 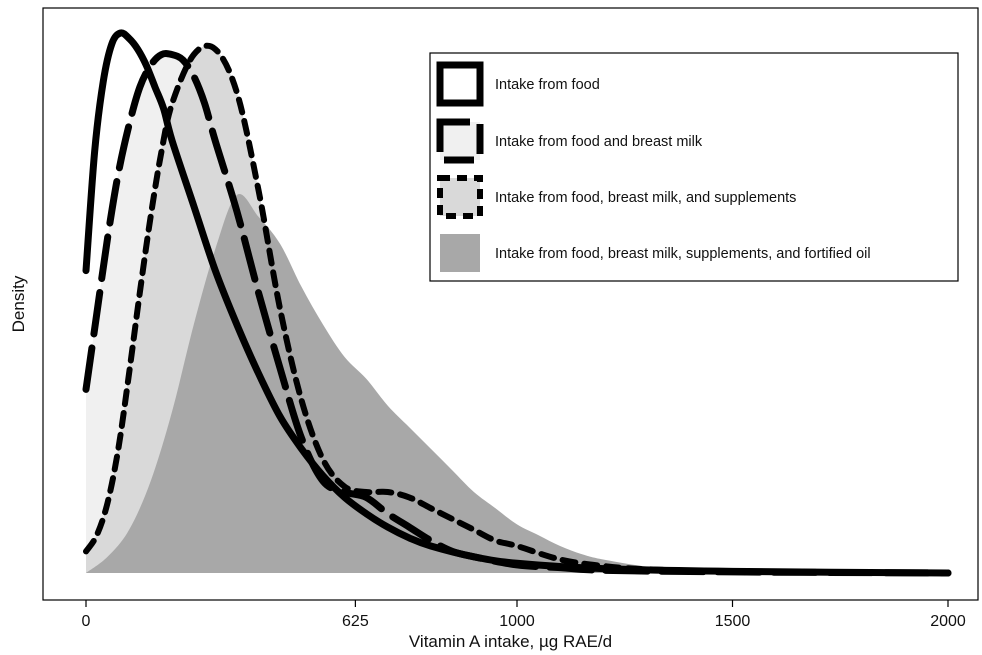 What do you see at coordinates (86, 621) in the screenshot?
I see `x-tick-label: 0` at bounding box center [86, 621].